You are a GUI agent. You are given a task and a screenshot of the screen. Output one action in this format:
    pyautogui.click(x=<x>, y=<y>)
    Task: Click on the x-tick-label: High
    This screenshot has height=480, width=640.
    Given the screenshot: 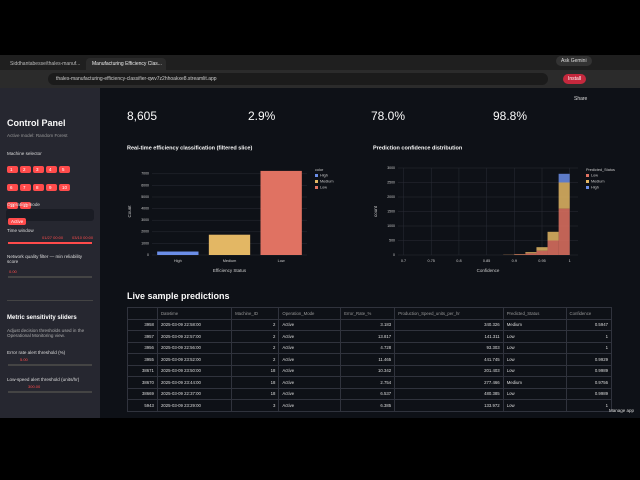 What is the action you would take?
    pyautogui.click(x=178, y=261)
    